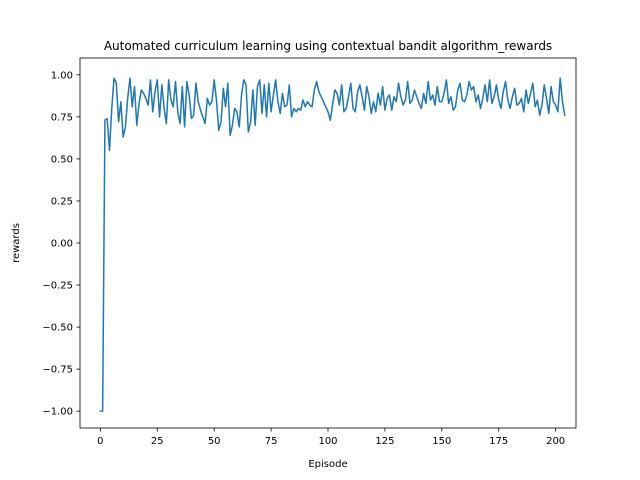  I want to click on y-tick-label: 0.00, so click(62, 244).